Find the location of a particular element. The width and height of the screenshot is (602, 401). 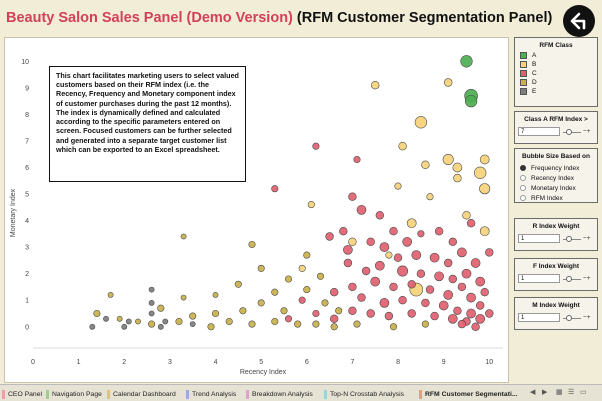

sheet-tab: Trend Analysis is located at coordinates (211, 394).